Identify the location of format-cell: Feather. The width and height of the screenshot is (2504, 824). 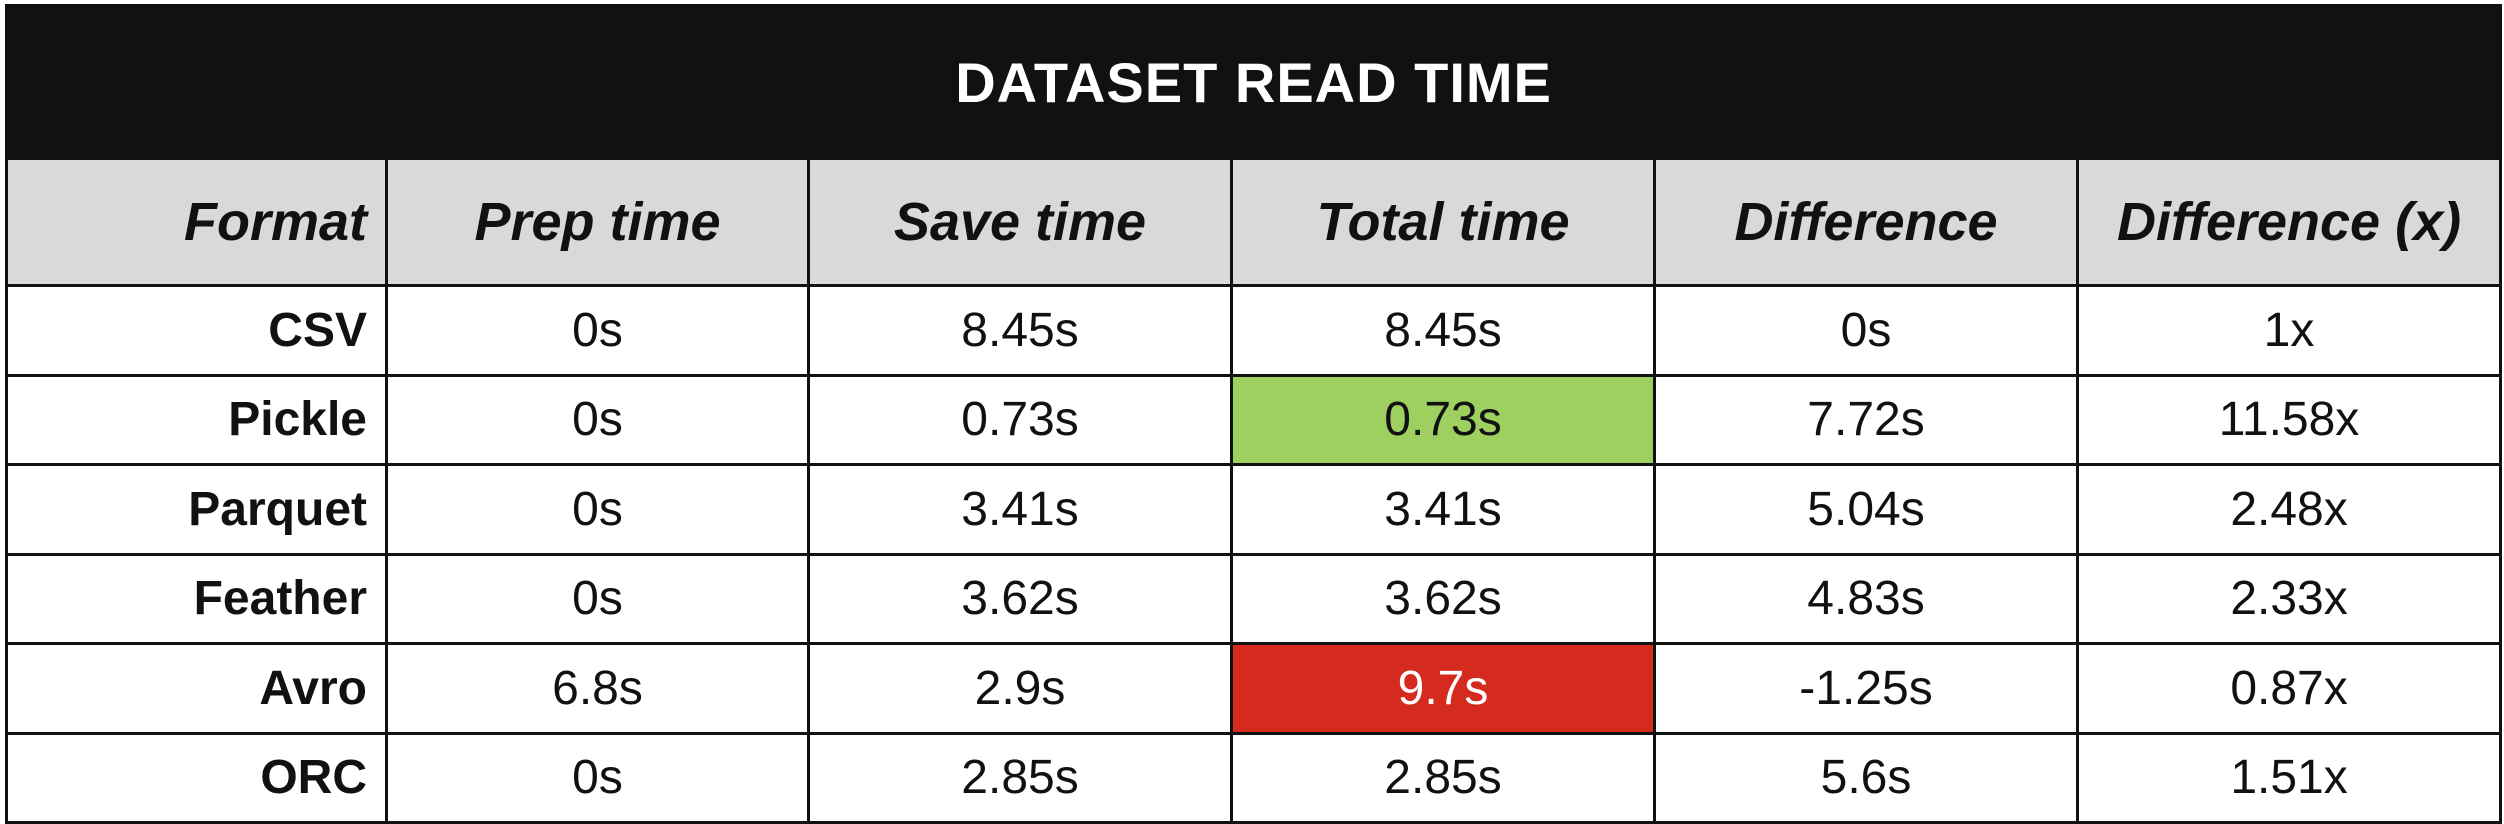
(196, 598).